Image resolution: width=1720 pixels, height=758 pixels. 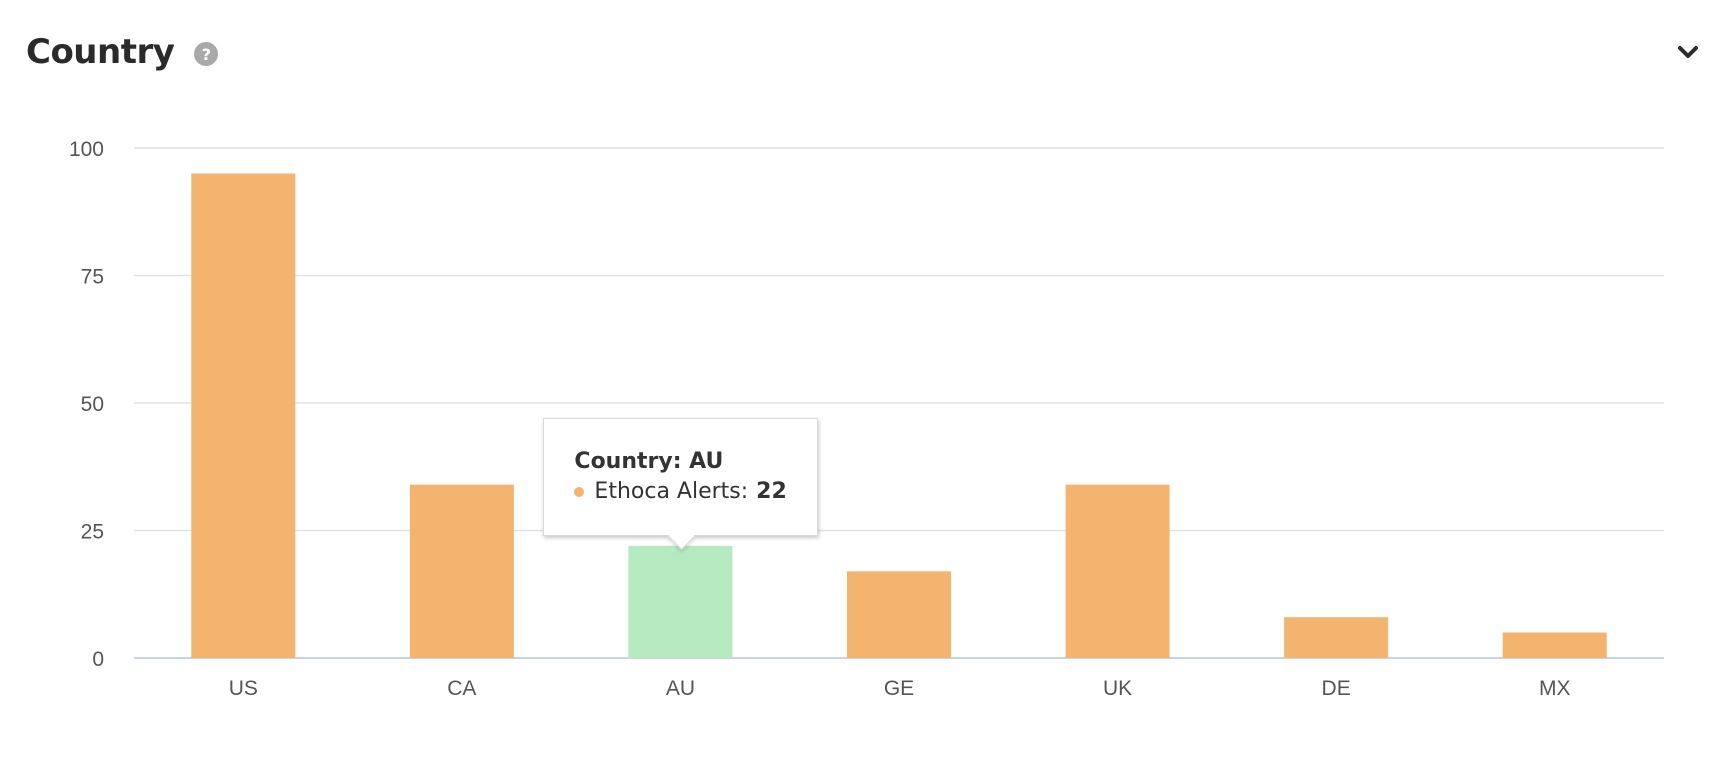 What do you see at coordinates (98, 659) in the screenshot?
I see `y-tick-label: 0` at bounding box center [98, 659].